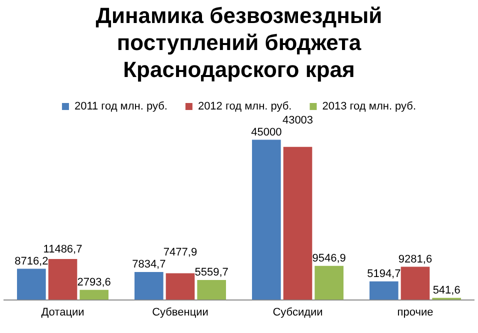  I want to click on legend-label: 2012 год млн. руб., so click(245, 106).